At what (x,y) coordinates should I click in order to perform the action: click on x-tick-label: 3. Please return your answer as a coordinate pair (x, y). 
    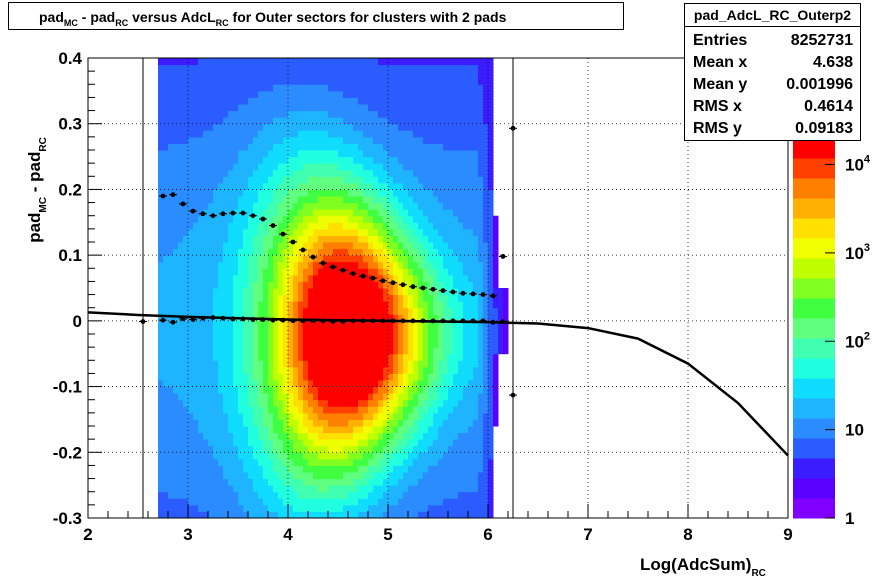
    Looking at the image, I should click on (187, 534).